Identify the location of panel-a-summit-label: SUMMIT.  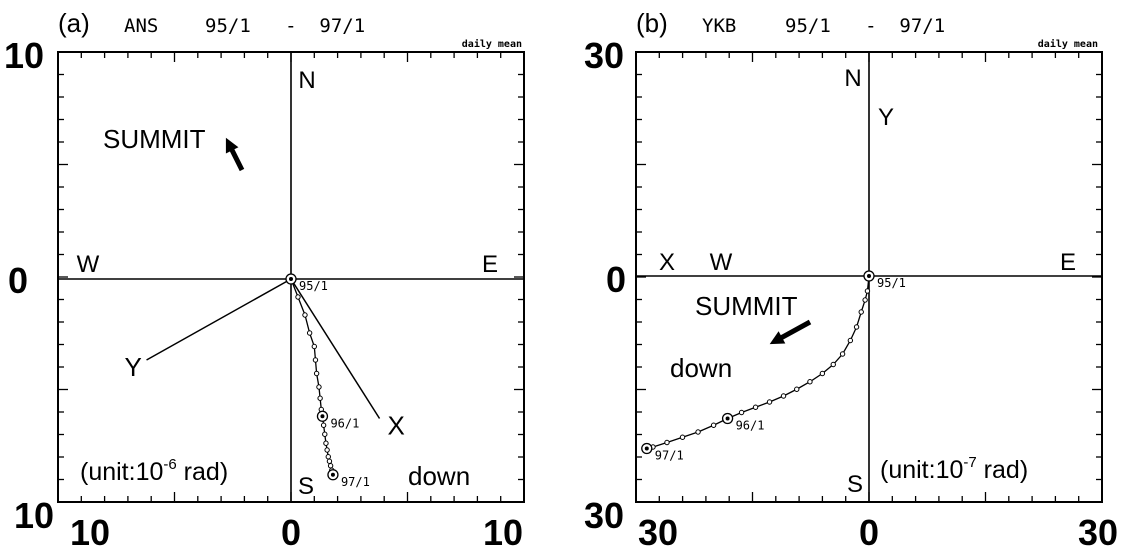
(154, 139).